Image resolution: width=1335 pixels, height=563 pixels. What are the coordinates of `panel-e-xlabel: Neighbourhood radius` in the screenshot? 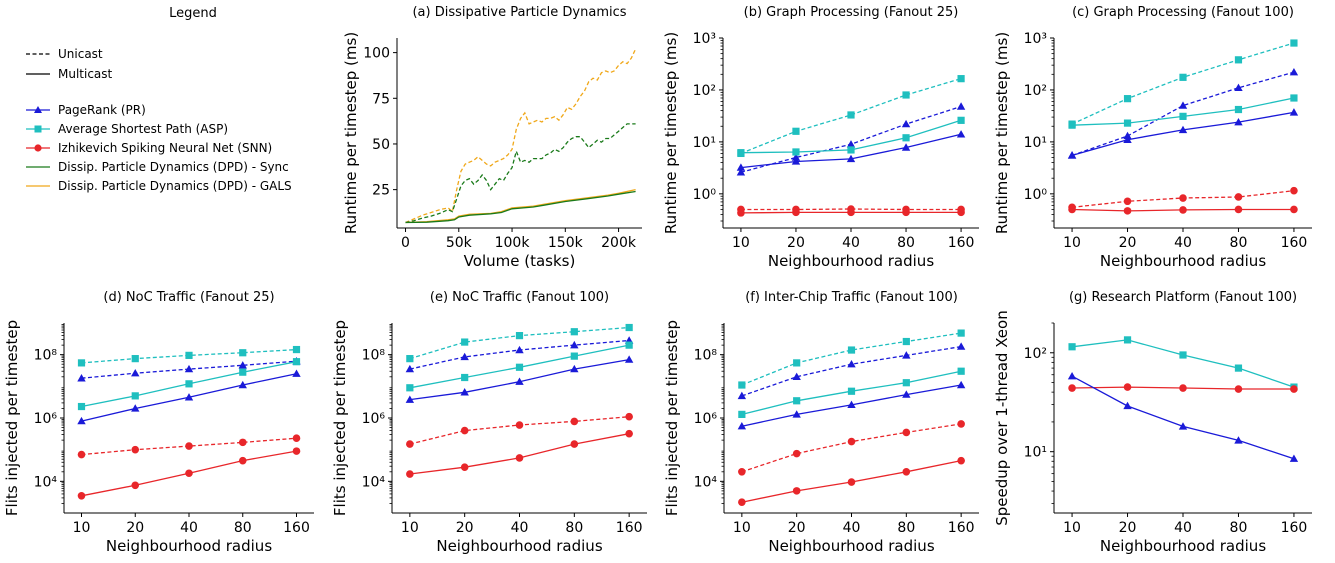 It's located at (519, 546).